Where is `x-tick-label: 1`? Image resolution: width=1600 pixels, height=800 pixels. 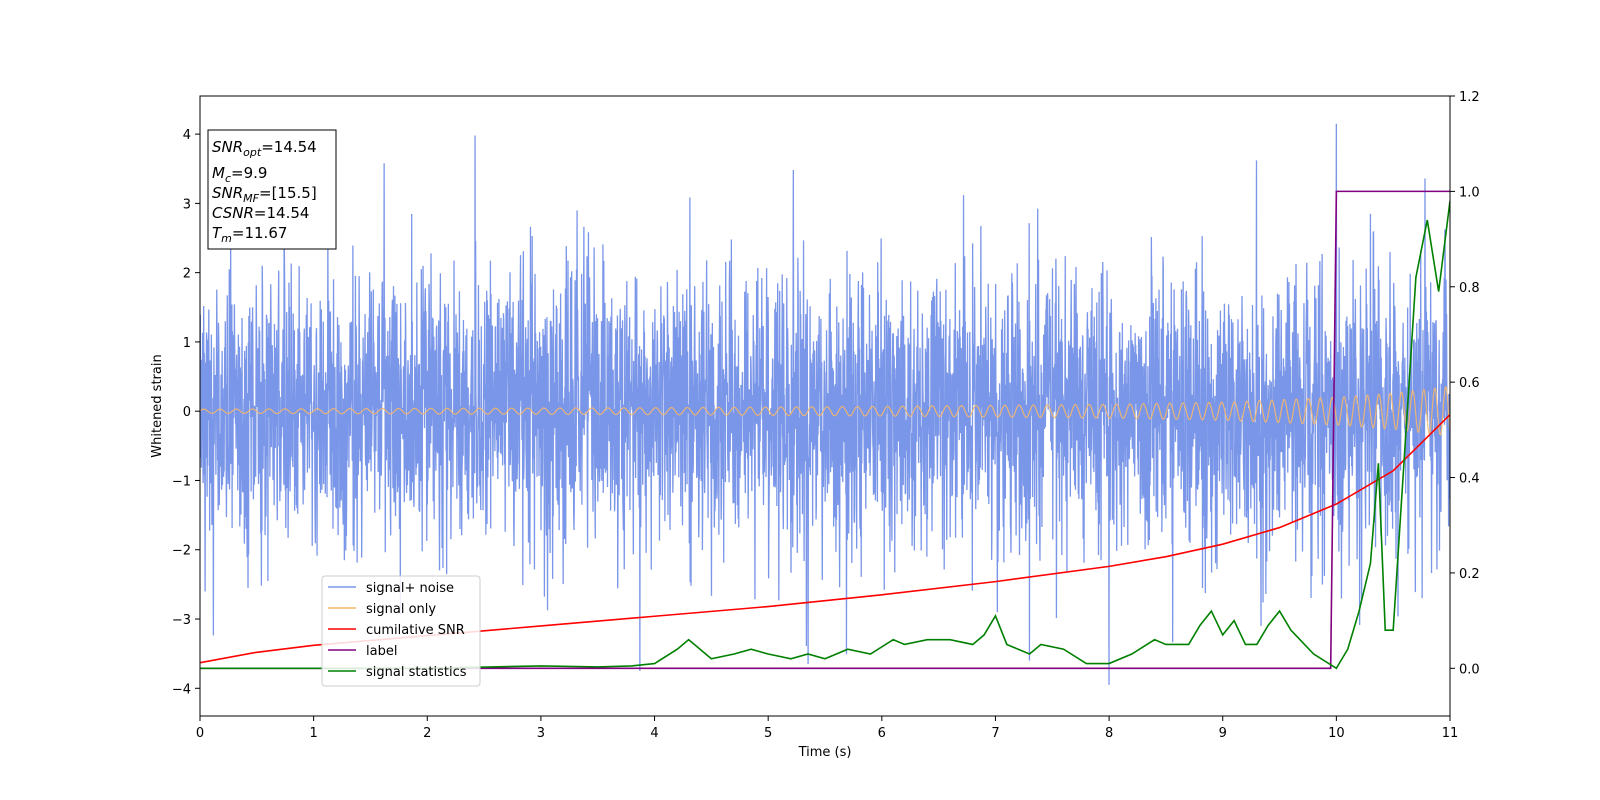 x-tick-label: 1 is located at coordinates (313, 733).